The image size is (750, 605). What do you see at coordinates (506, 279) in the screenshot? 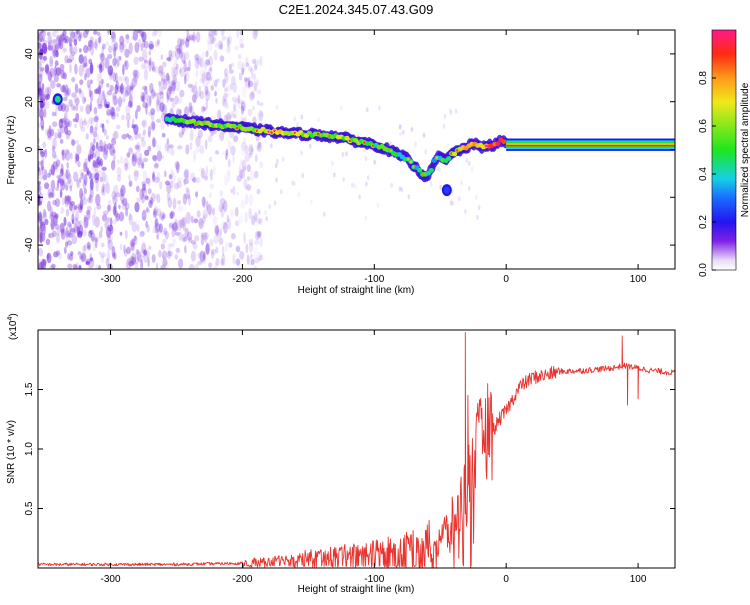
I see `spectrogram-x-tick-label: 0` at bounding box center [506, 279].